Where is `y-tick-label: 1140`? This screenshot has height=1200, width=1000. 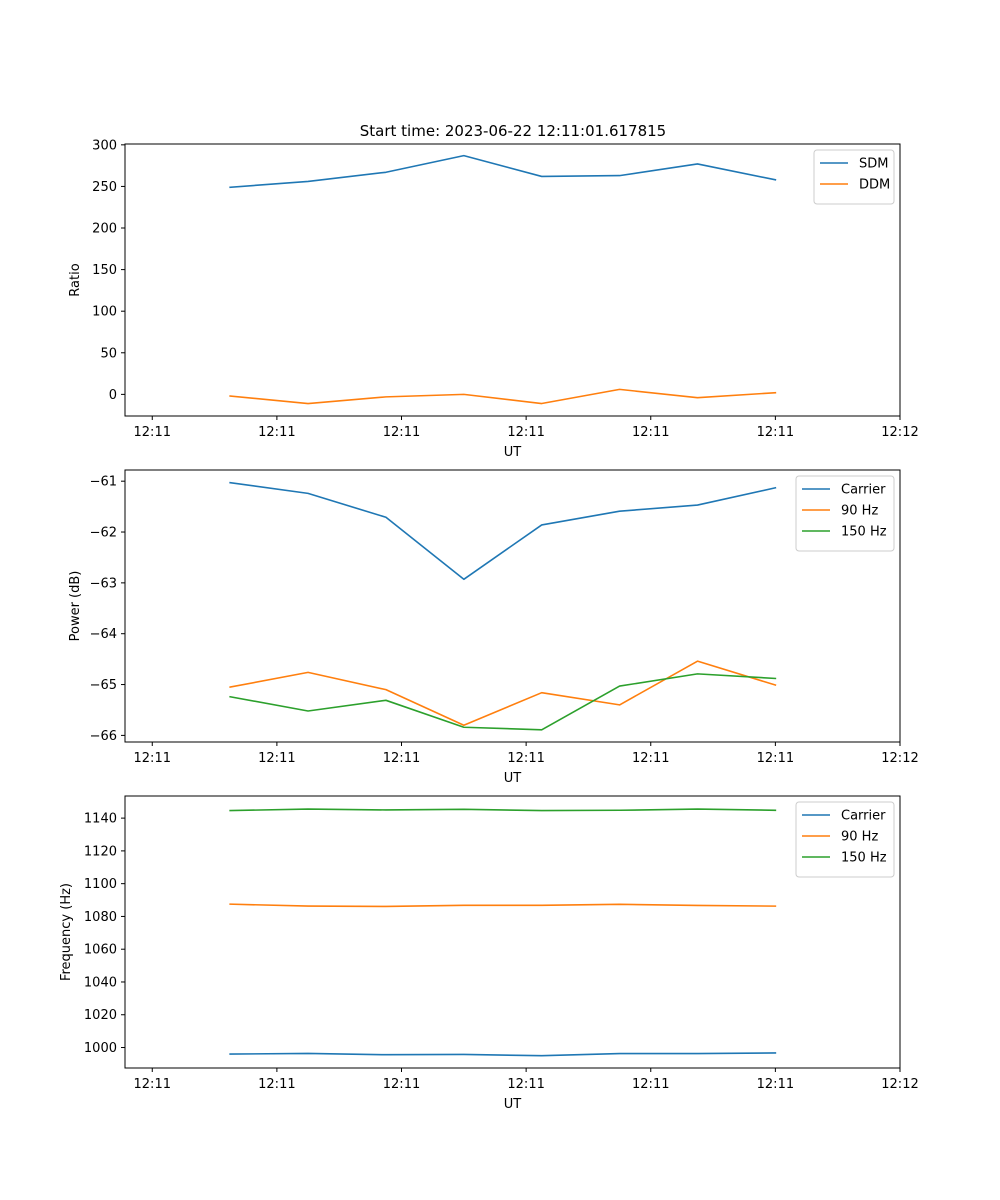 y-tick-label: 1140 is located at coordinates (100, 819).